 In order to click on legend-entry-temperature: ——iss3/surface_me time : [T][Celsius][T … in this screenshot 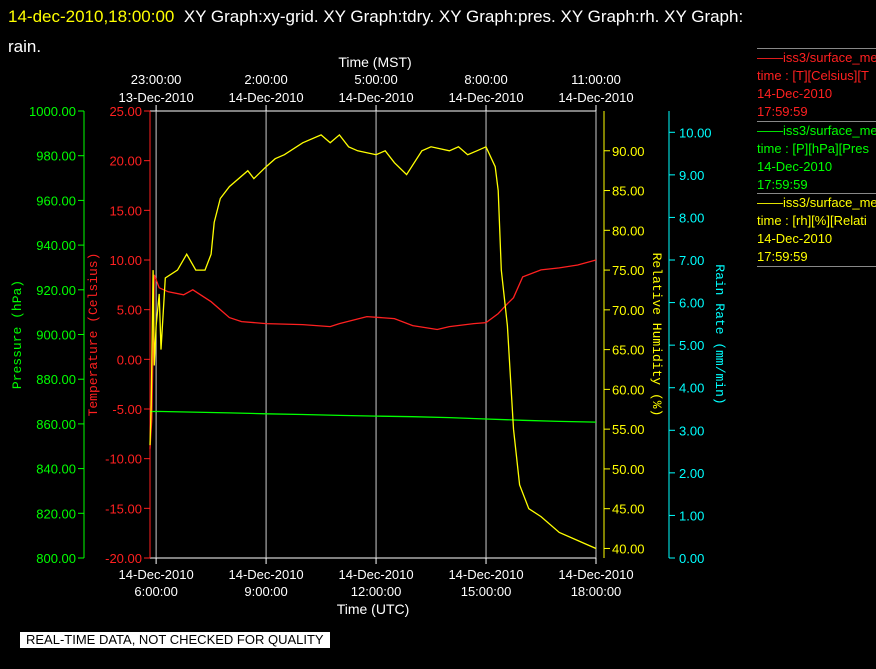, I will do `click(816, 84)`.